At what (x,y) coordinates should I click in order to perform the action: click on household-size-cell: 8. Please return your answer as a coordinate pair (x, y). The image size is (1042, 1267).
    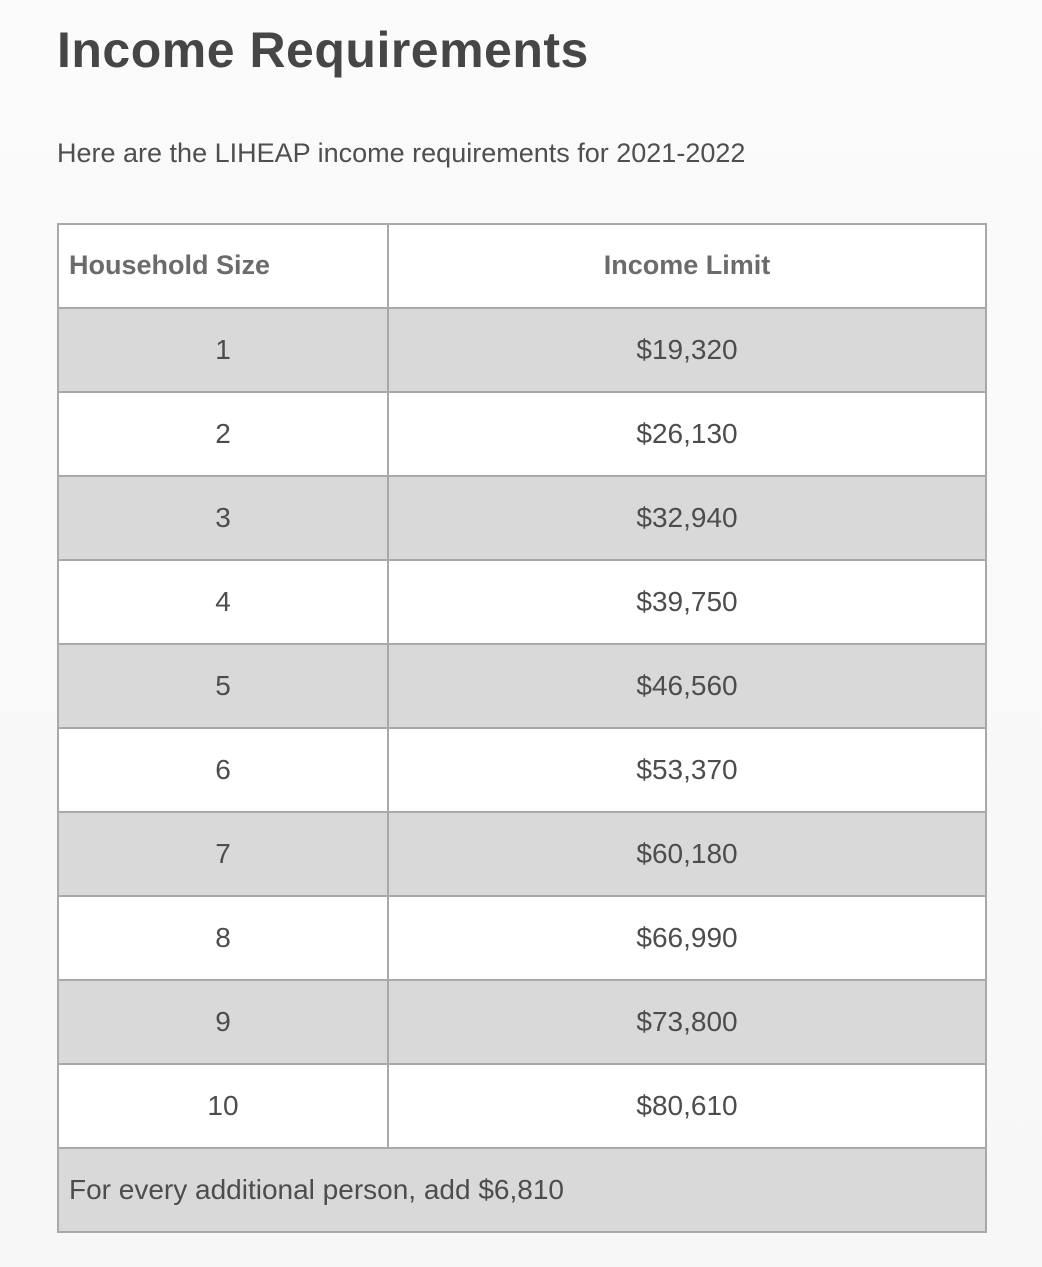
    Looking at the image, I should click on (223, 937).